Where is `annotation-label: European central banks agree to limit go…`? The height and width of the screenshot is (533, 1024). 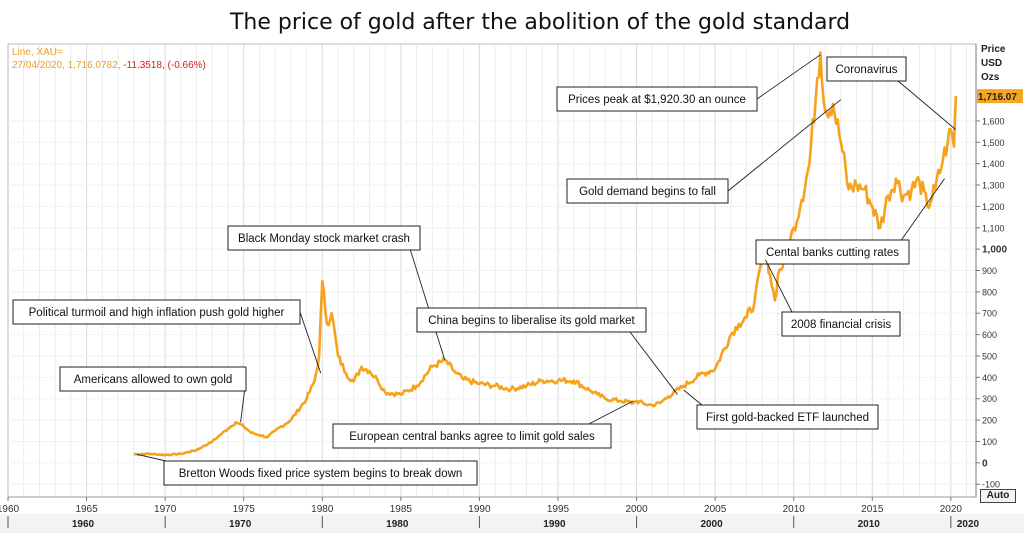
annotation-label: European central banks agree to limit go… is located at coordinates (472, 437).